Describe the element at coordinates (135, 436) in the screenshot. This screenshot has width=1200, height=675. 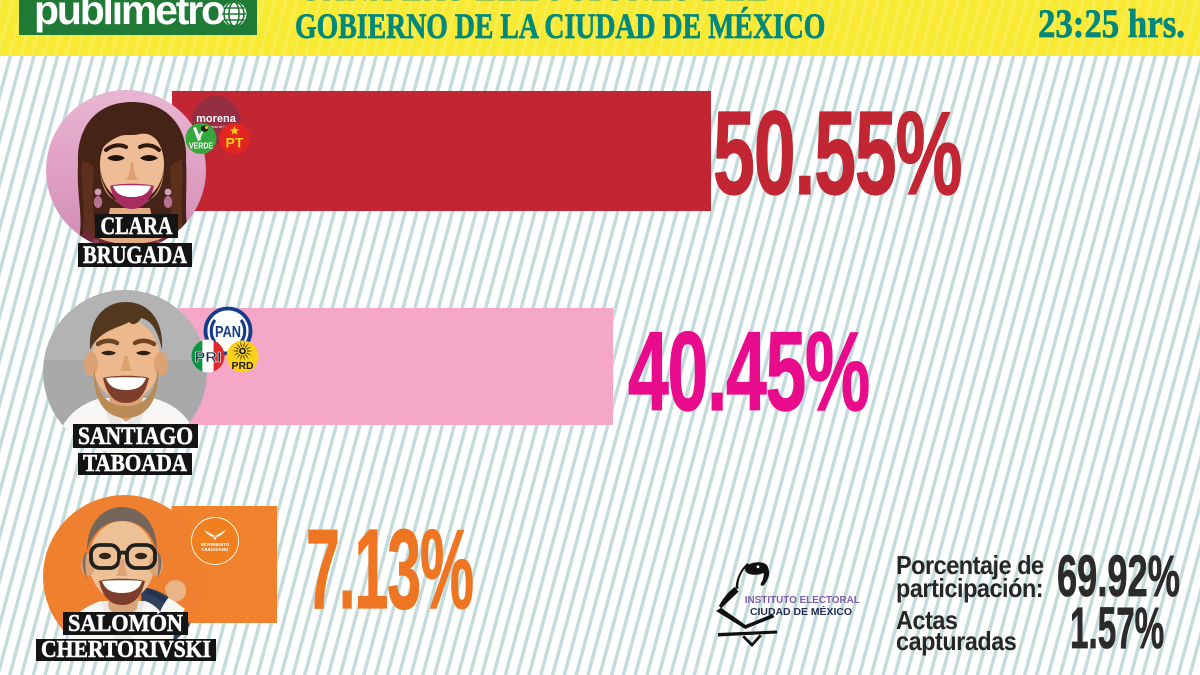
I see `svg-text: SANTIAGO` at that location.